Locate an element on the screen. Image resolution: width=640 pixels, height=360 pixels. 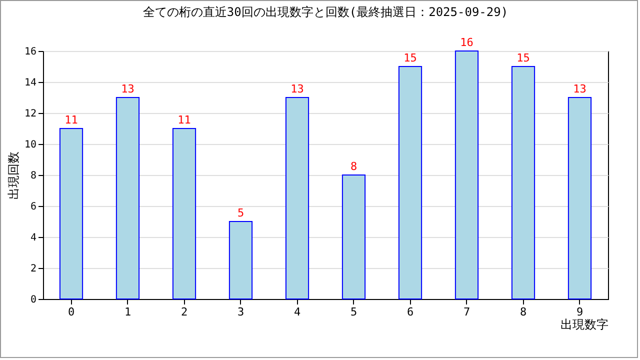
x-tick-label: 3 is located at coordinates (240, 312).